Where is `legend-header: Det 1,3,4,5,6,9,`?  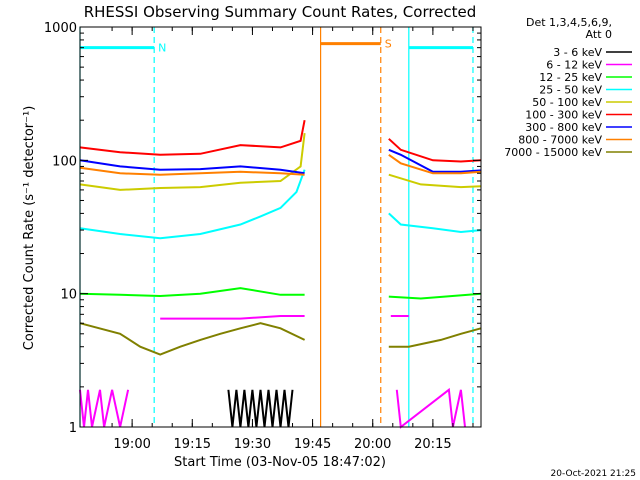 legend-header: Det 1,3,4,5,6,9, is located at coordinates (569, 22).